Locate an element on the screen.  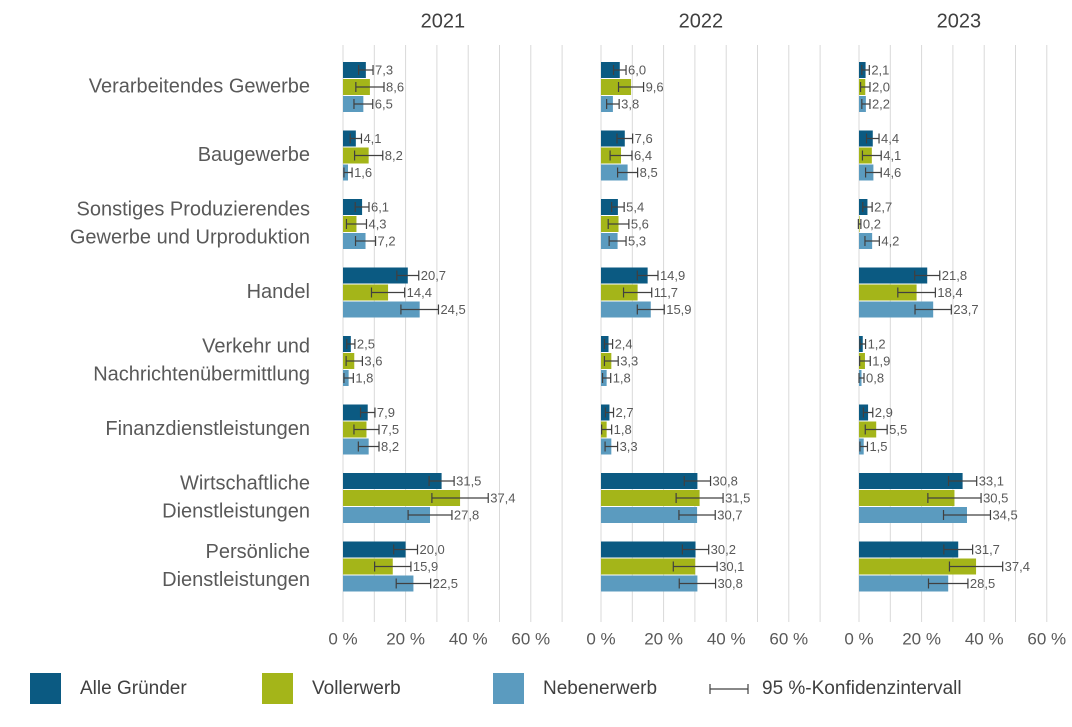
category-label: Persönliche is located at coordinates (257, 552).